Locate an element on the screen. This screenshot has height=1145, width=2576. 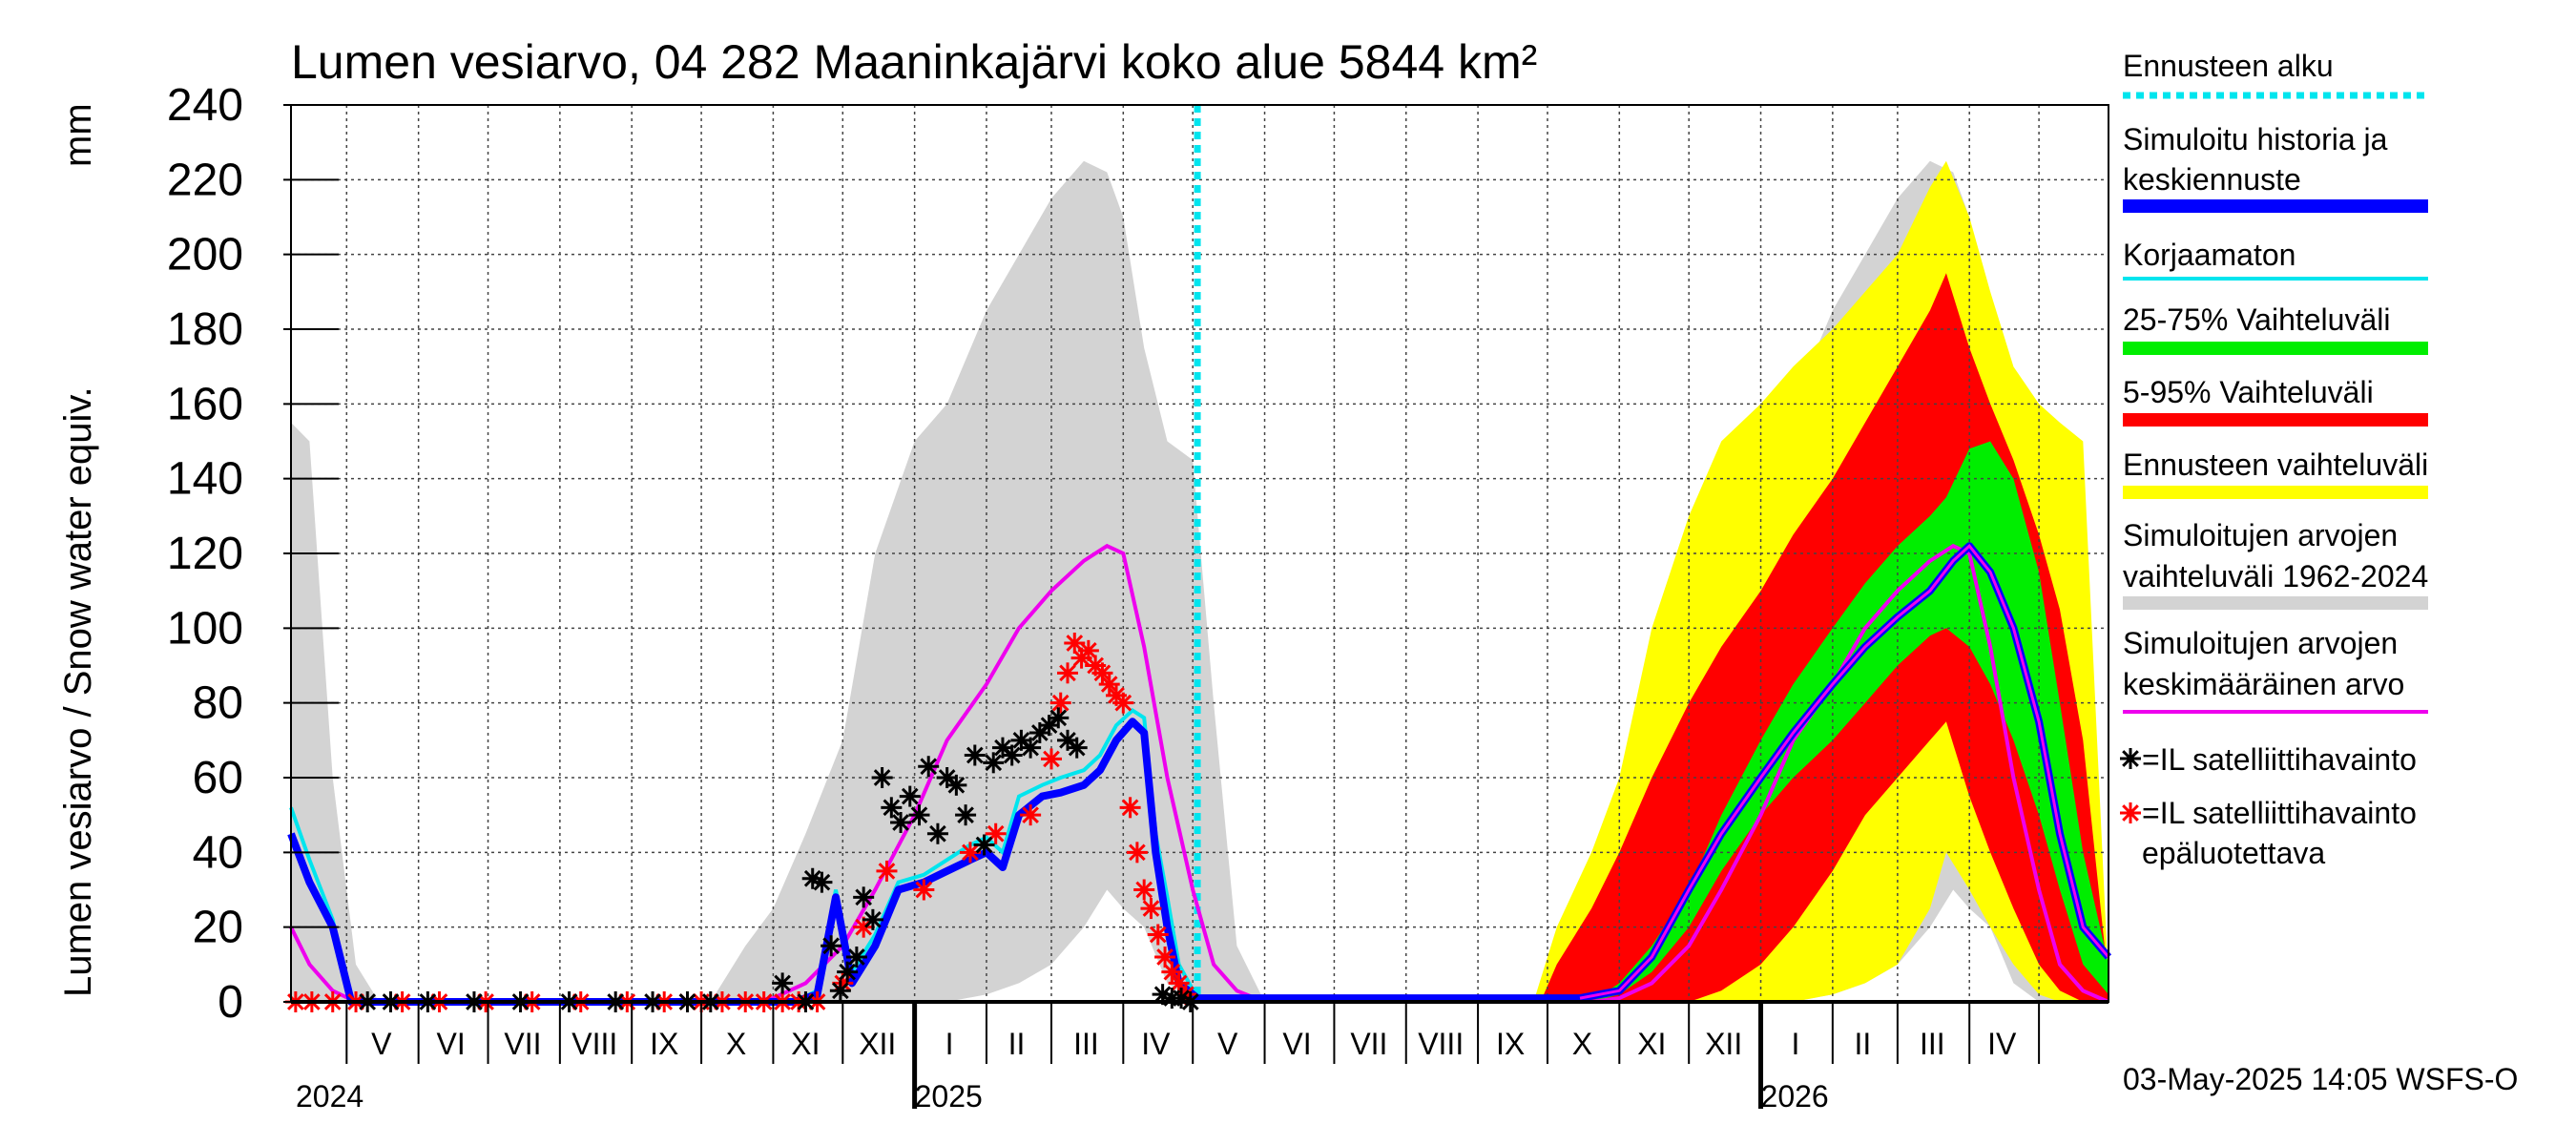
year-label: 2024 is located at coordinates (330, 1096).